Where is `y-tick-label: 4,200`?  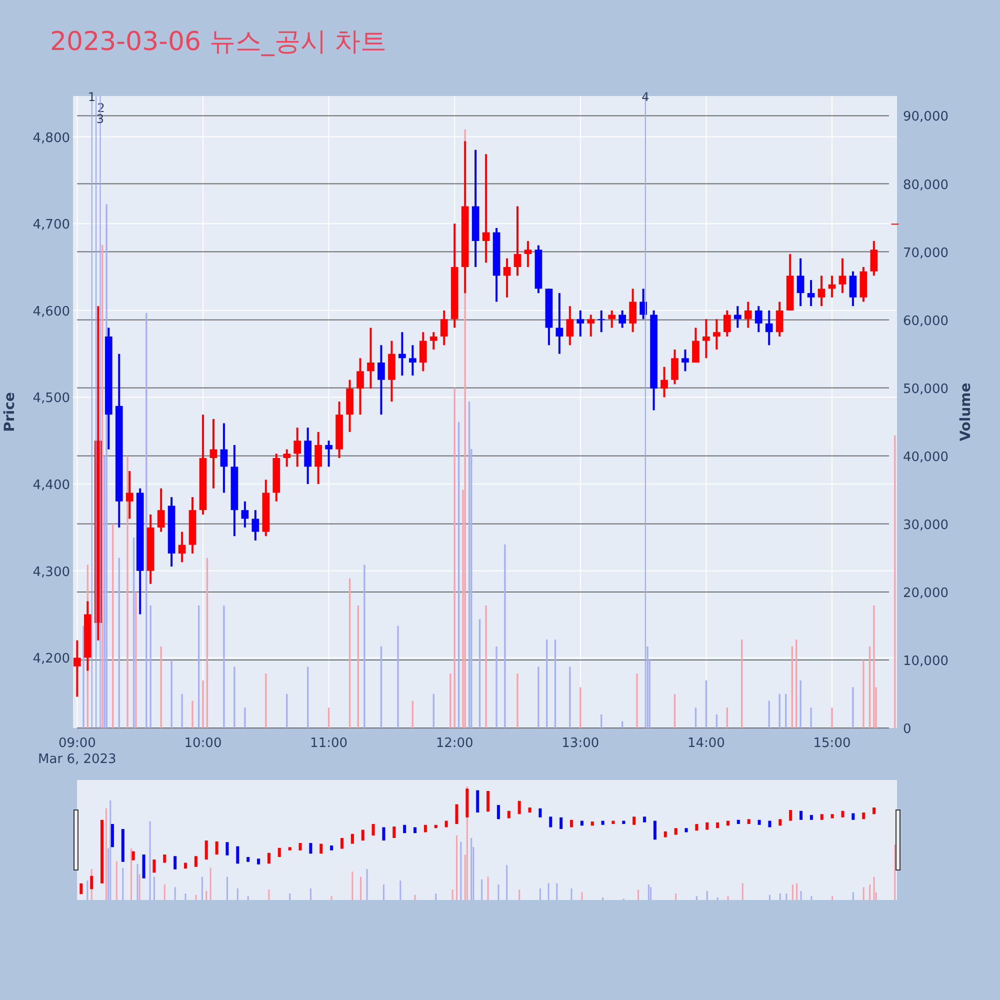
y-tick-label: 4,200 is located at coordinates (51, 659).